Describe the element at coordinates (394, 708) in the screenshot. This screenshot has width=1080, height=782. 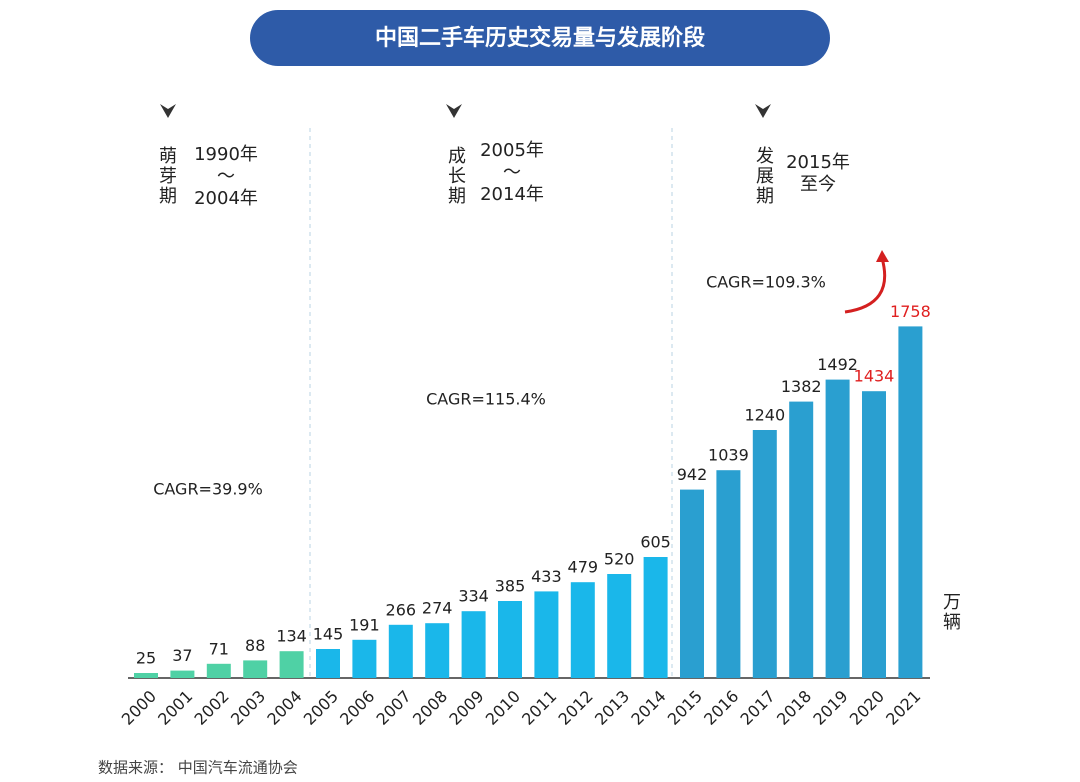
I see `x-tick-label: 2007` at that location.